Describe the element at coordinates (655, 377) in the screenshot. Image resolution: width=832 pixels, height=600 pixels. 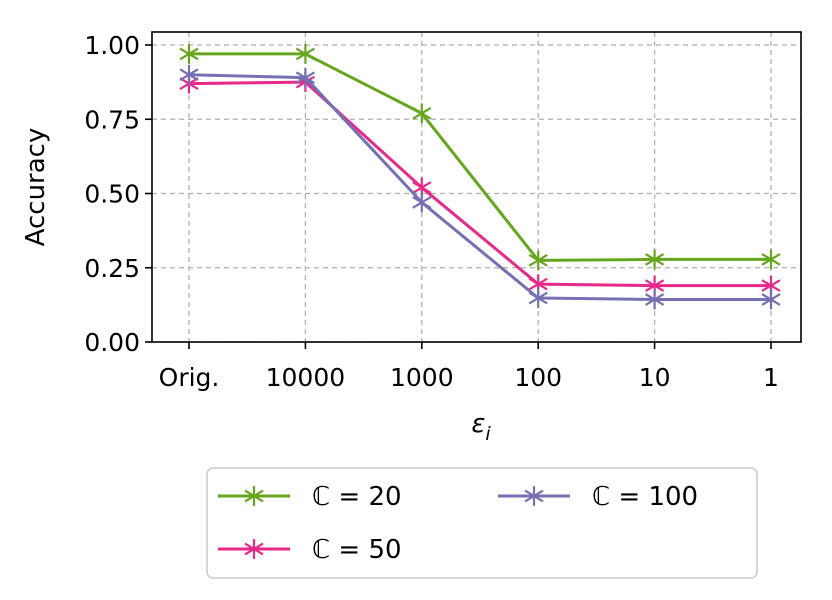
I see `x-tick-label: 10` at that location.